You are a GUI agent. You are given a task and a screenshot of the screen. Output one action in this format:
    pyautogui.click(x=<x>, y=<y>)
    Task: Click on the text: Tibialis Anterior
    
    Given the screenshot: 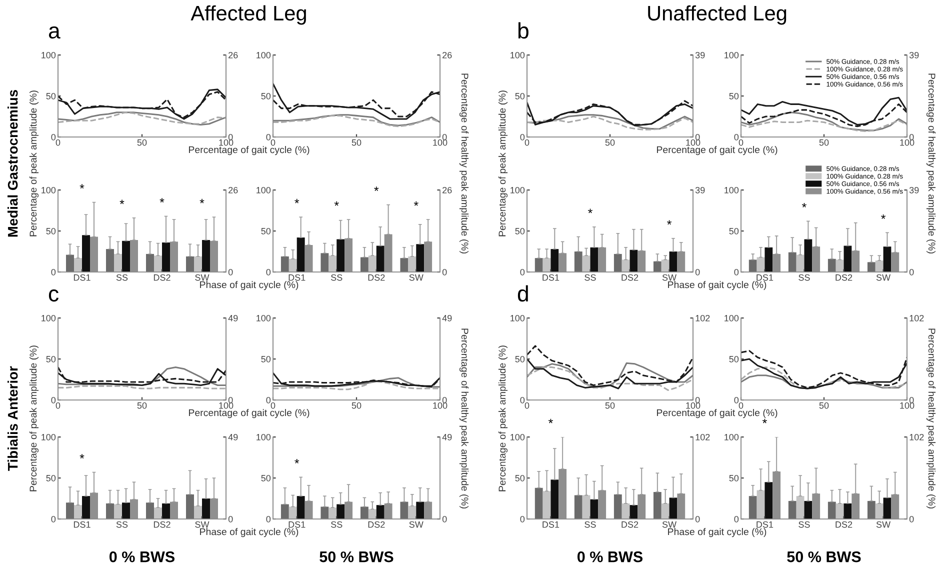 What is the action you would take?
    pyautogui.click(x=13, y=418)
    